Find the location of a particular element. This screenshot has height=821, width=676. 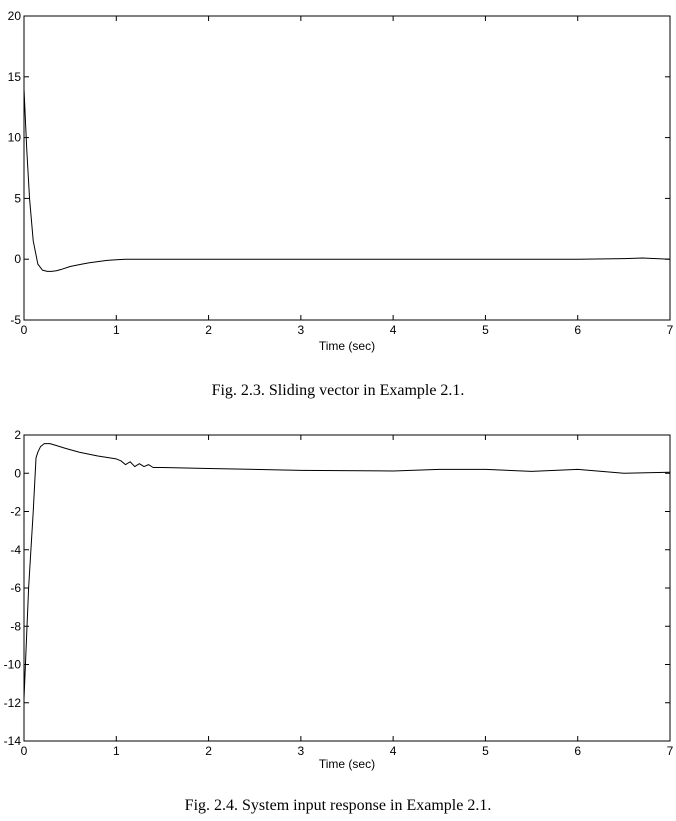

chart2-y-tick-label: -6 is located at coordinates (15, 588).